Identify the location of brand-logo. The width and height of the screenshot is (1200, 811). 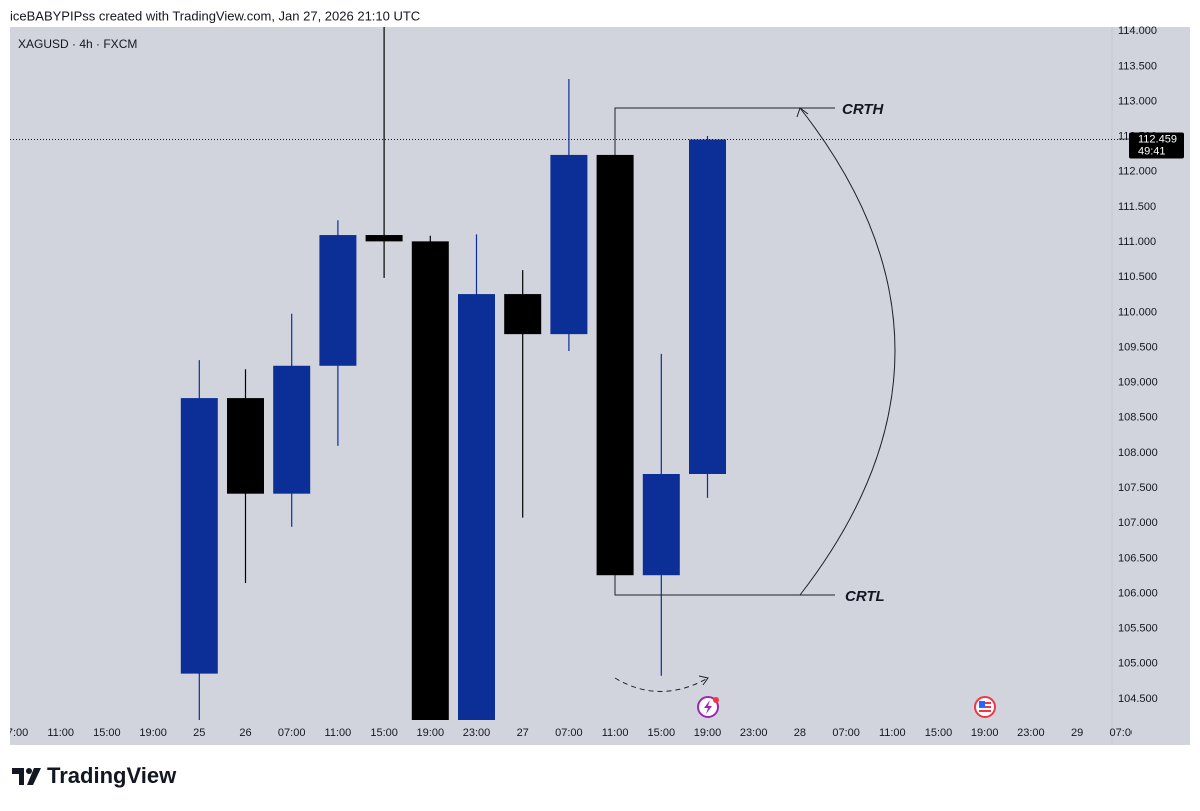
(26, 776).